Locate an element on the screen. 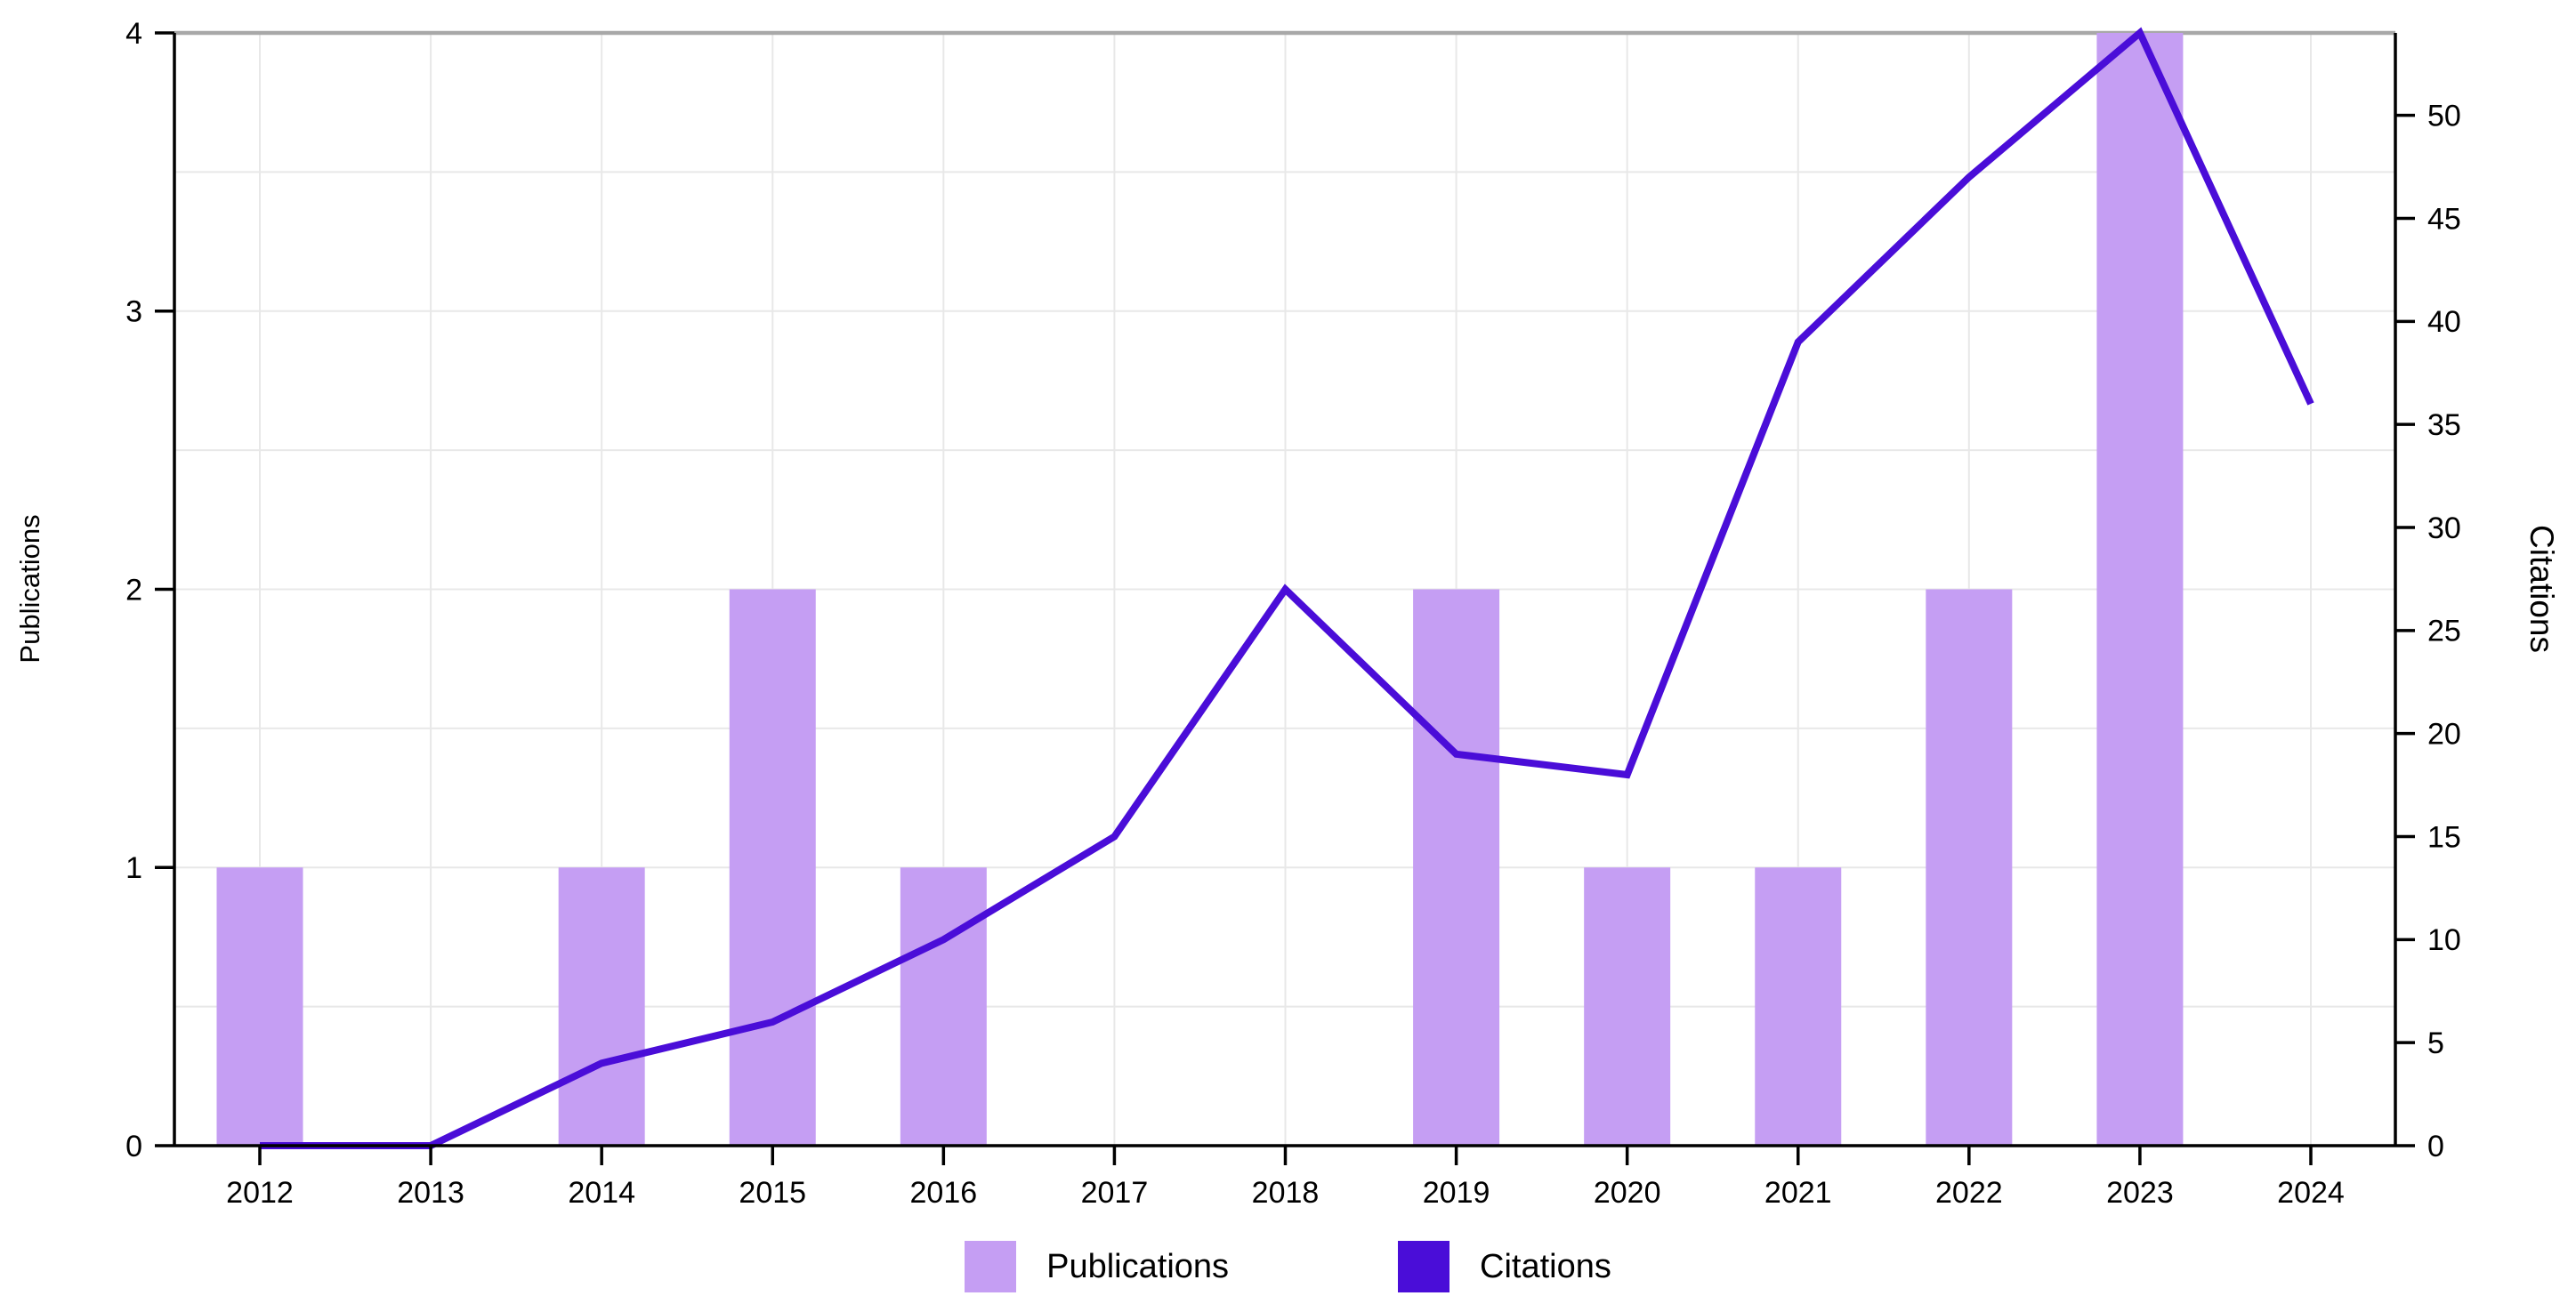 This screenshot has width=2576, height=1304. x-tick-label: 2022 is located at coordinates (1969, 1193).